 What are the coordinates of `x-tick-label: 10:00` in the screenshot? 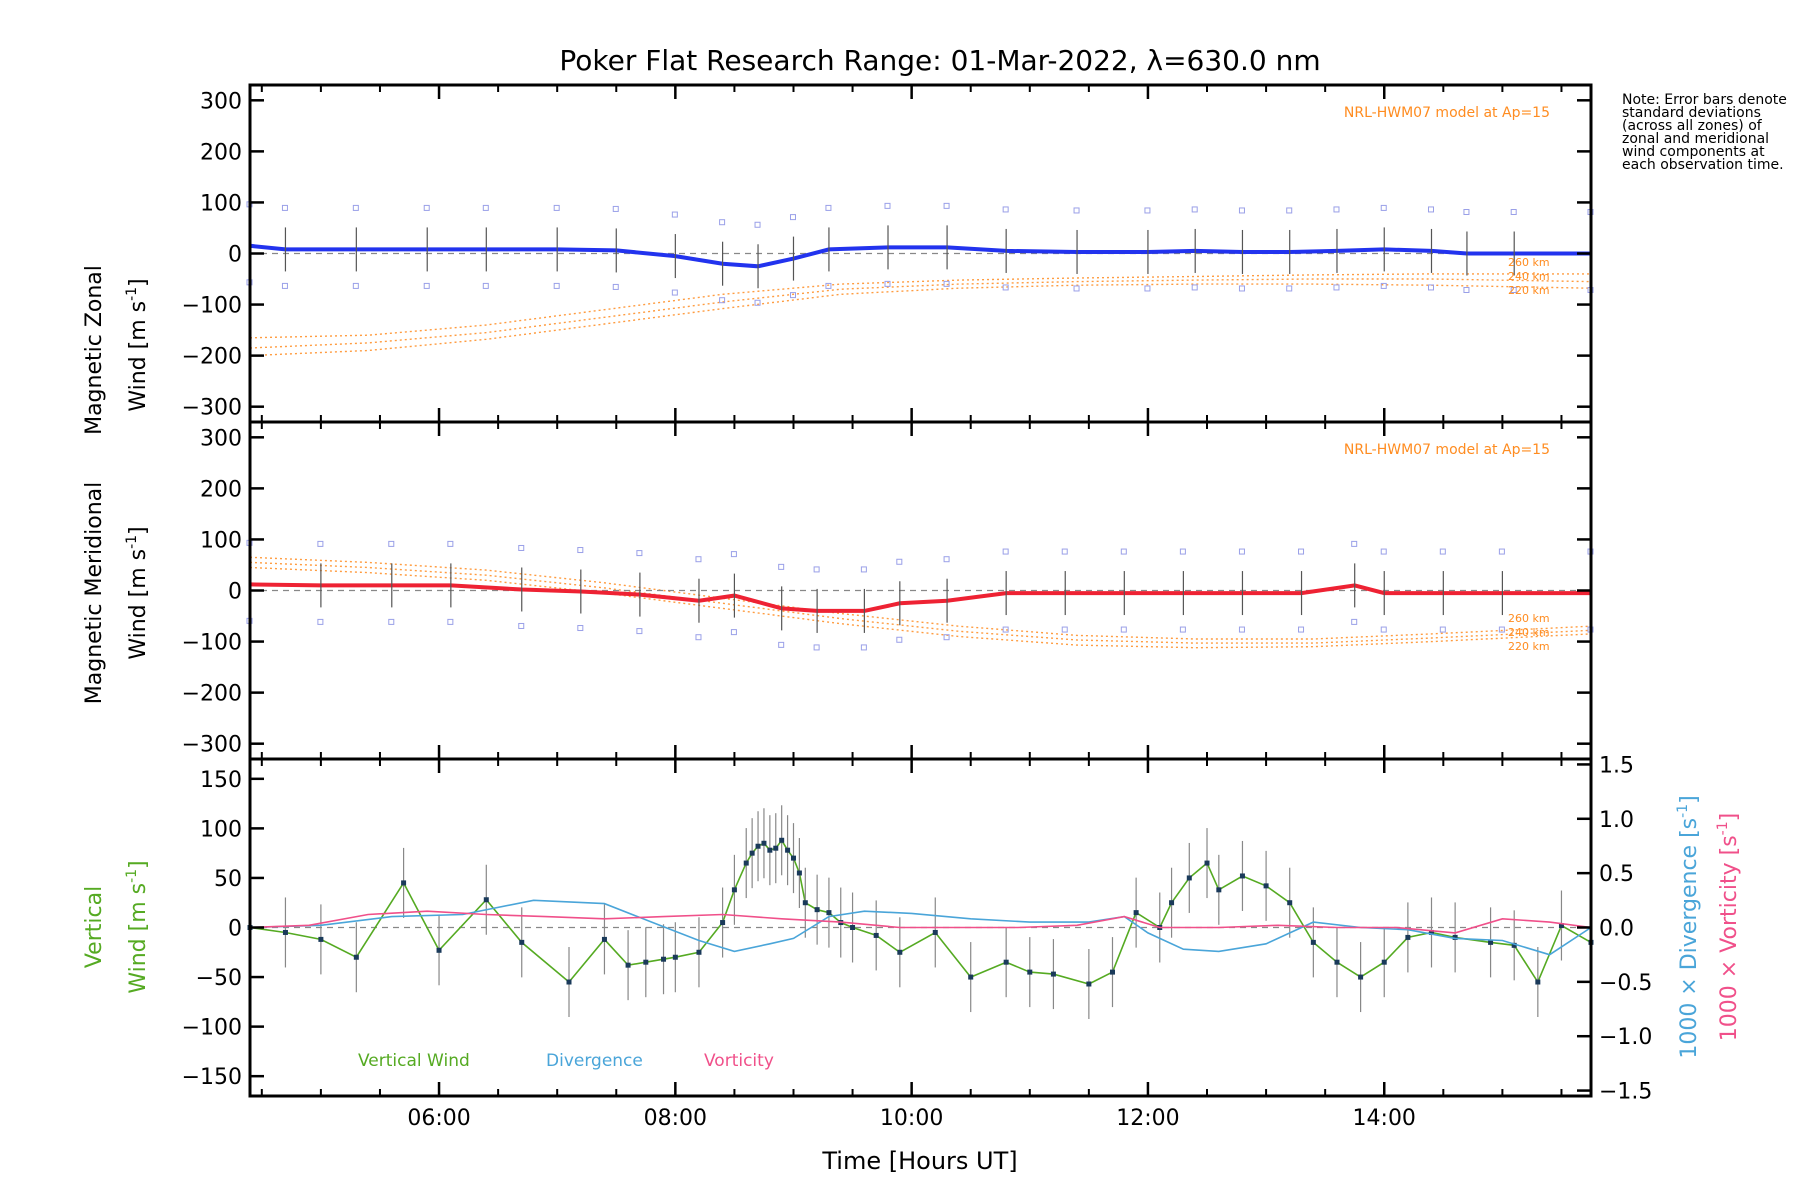 It's located at (911, 1118).